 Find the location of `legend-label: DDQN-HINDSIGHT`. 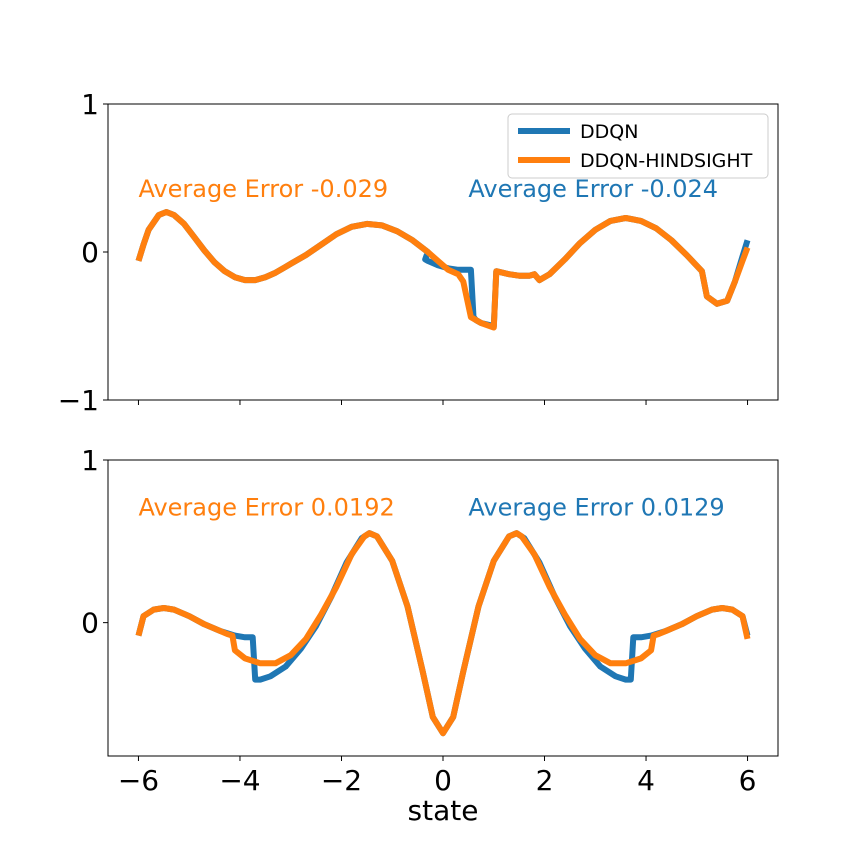

legend-label: DDQN-HINDSIGHT is located at coordinates (666, 161).